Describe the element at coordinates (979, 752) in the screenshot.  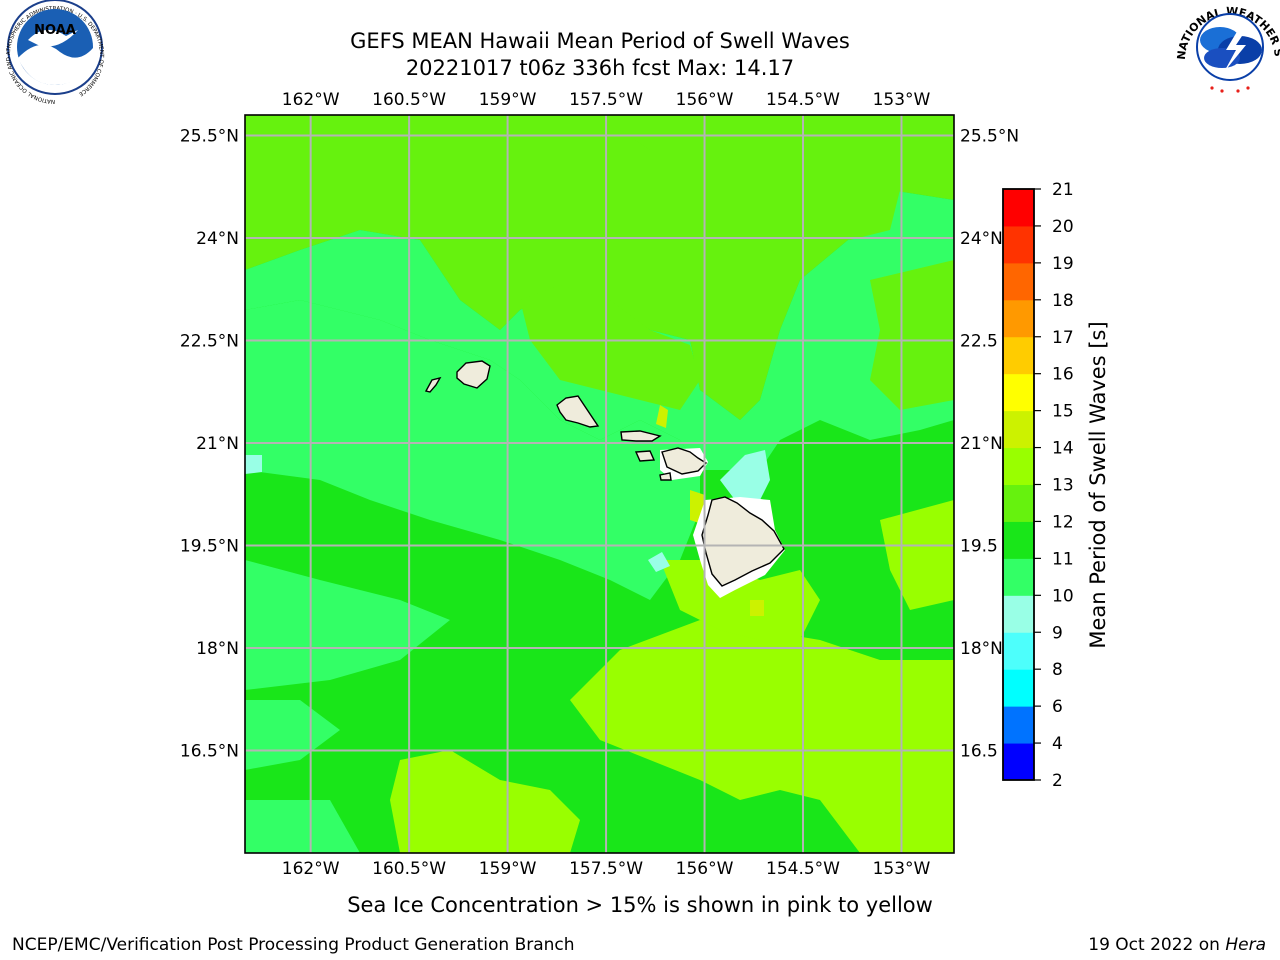
I see `lat-tick-label-right: 16.5` at that location.